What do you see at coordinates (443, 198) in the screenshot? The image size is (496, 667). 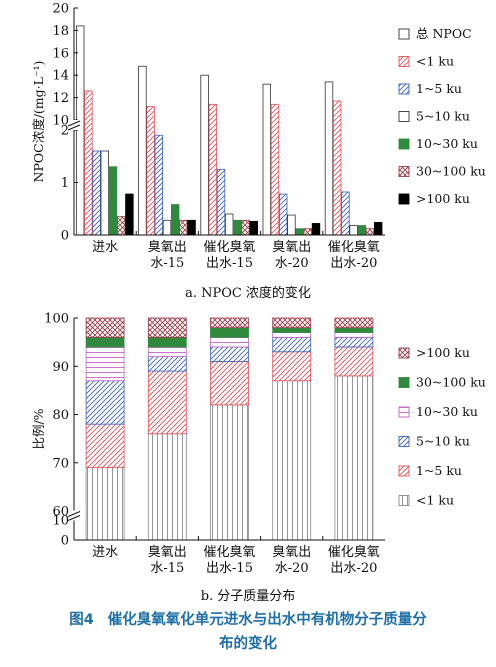 I see `legend-label: >100 ku` at bounding box center [443, 198].